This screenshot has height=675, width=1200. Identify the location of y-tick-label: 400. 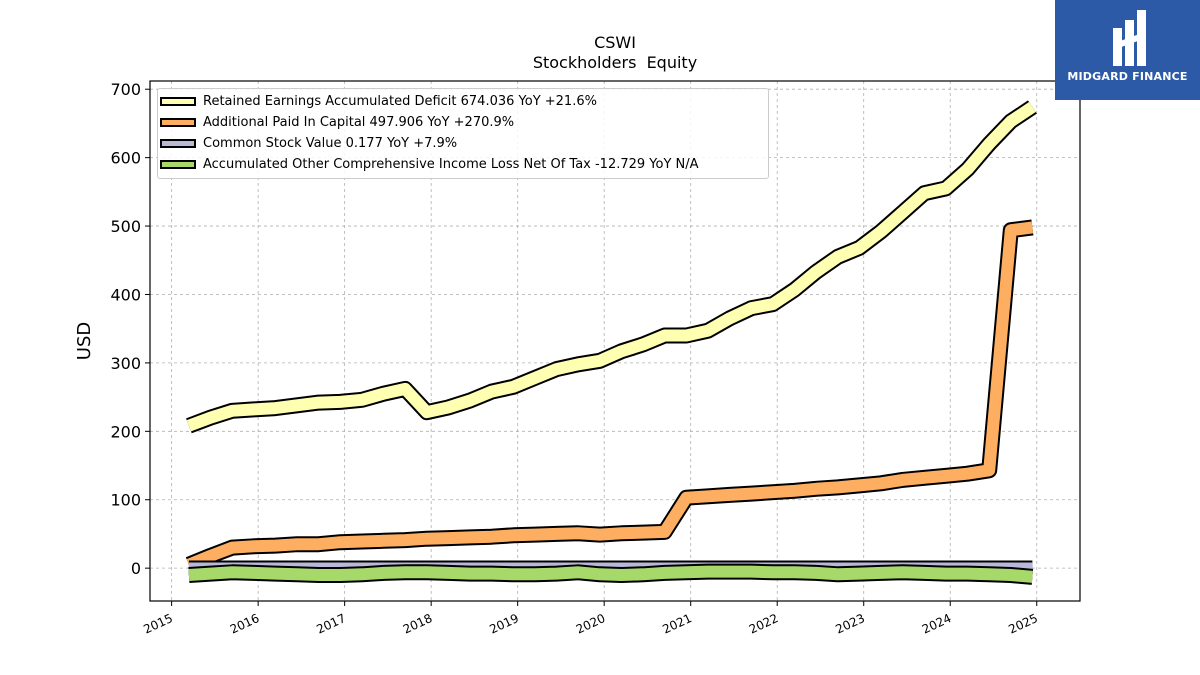
(125, 294).